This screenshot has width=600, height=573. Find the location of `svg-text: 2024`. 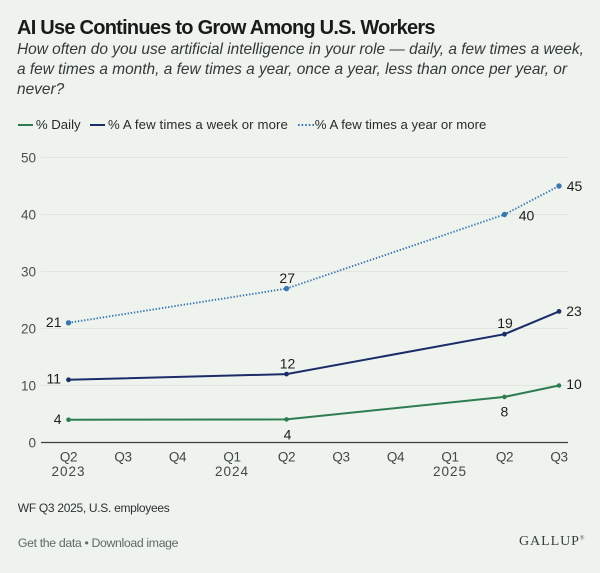

svg-text: 2024 is located at coordinates (232, 471).